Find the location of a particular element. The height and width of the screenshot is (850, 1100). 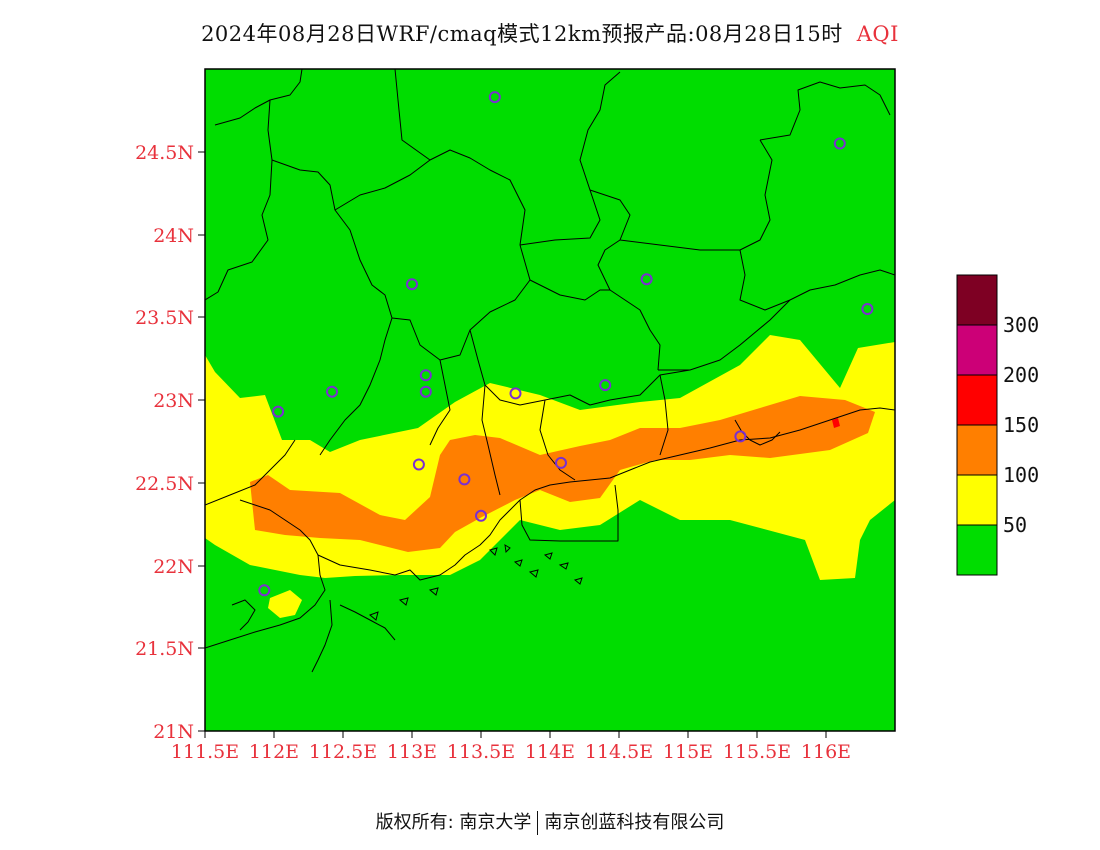

y-axis: 24.5N 24N 23.5N 23N 22.5N 22N 21.5N 21N is located at coordinates (170, 442).